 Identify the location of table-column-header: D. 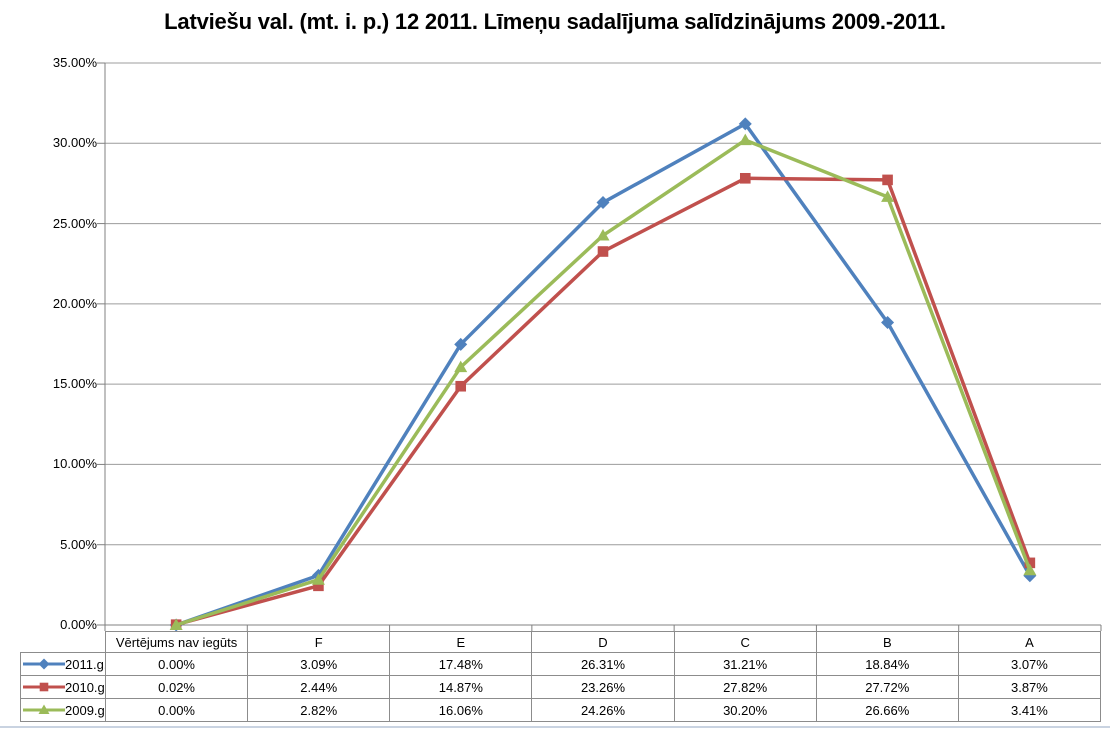
(603, 642).